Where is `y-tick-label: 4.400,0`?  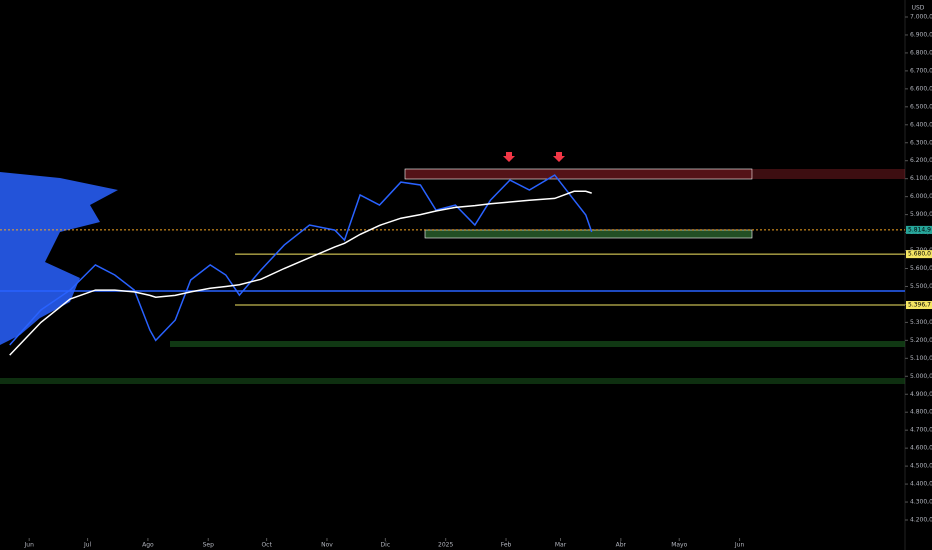
y-tick-label: 4.400,0 is located at coordinates (921, 484).